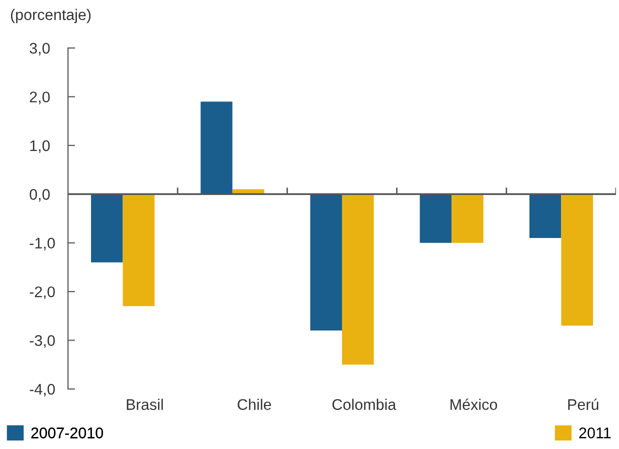 This screenshot has height=449, width=619. I want to click on y-tick-label: -4,0, so click(42, 390).